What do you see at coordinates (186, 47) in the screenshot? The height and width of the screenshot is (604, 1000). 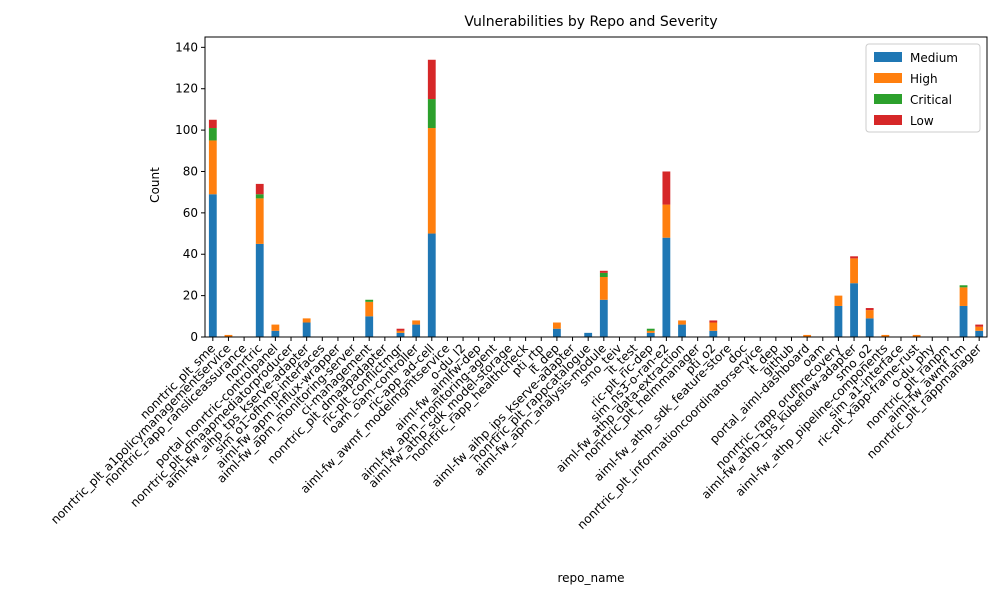 I see `y-tick-label: 140` at bounding box center [186, 47].